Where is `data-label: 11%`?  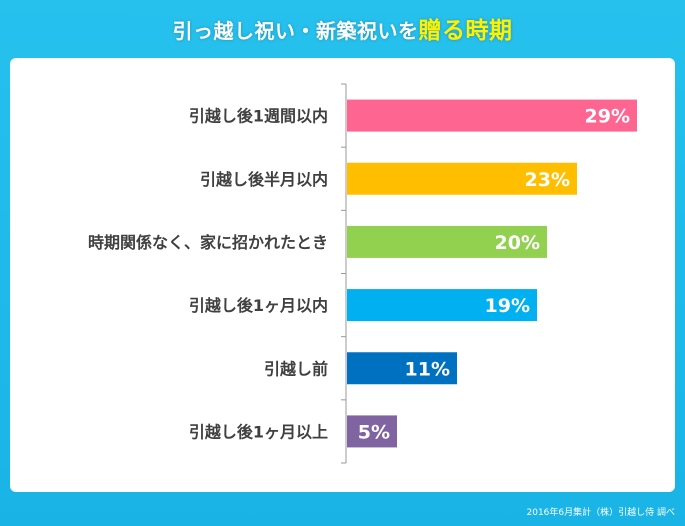 data-label: 11% is located at coordinates (427, 369).